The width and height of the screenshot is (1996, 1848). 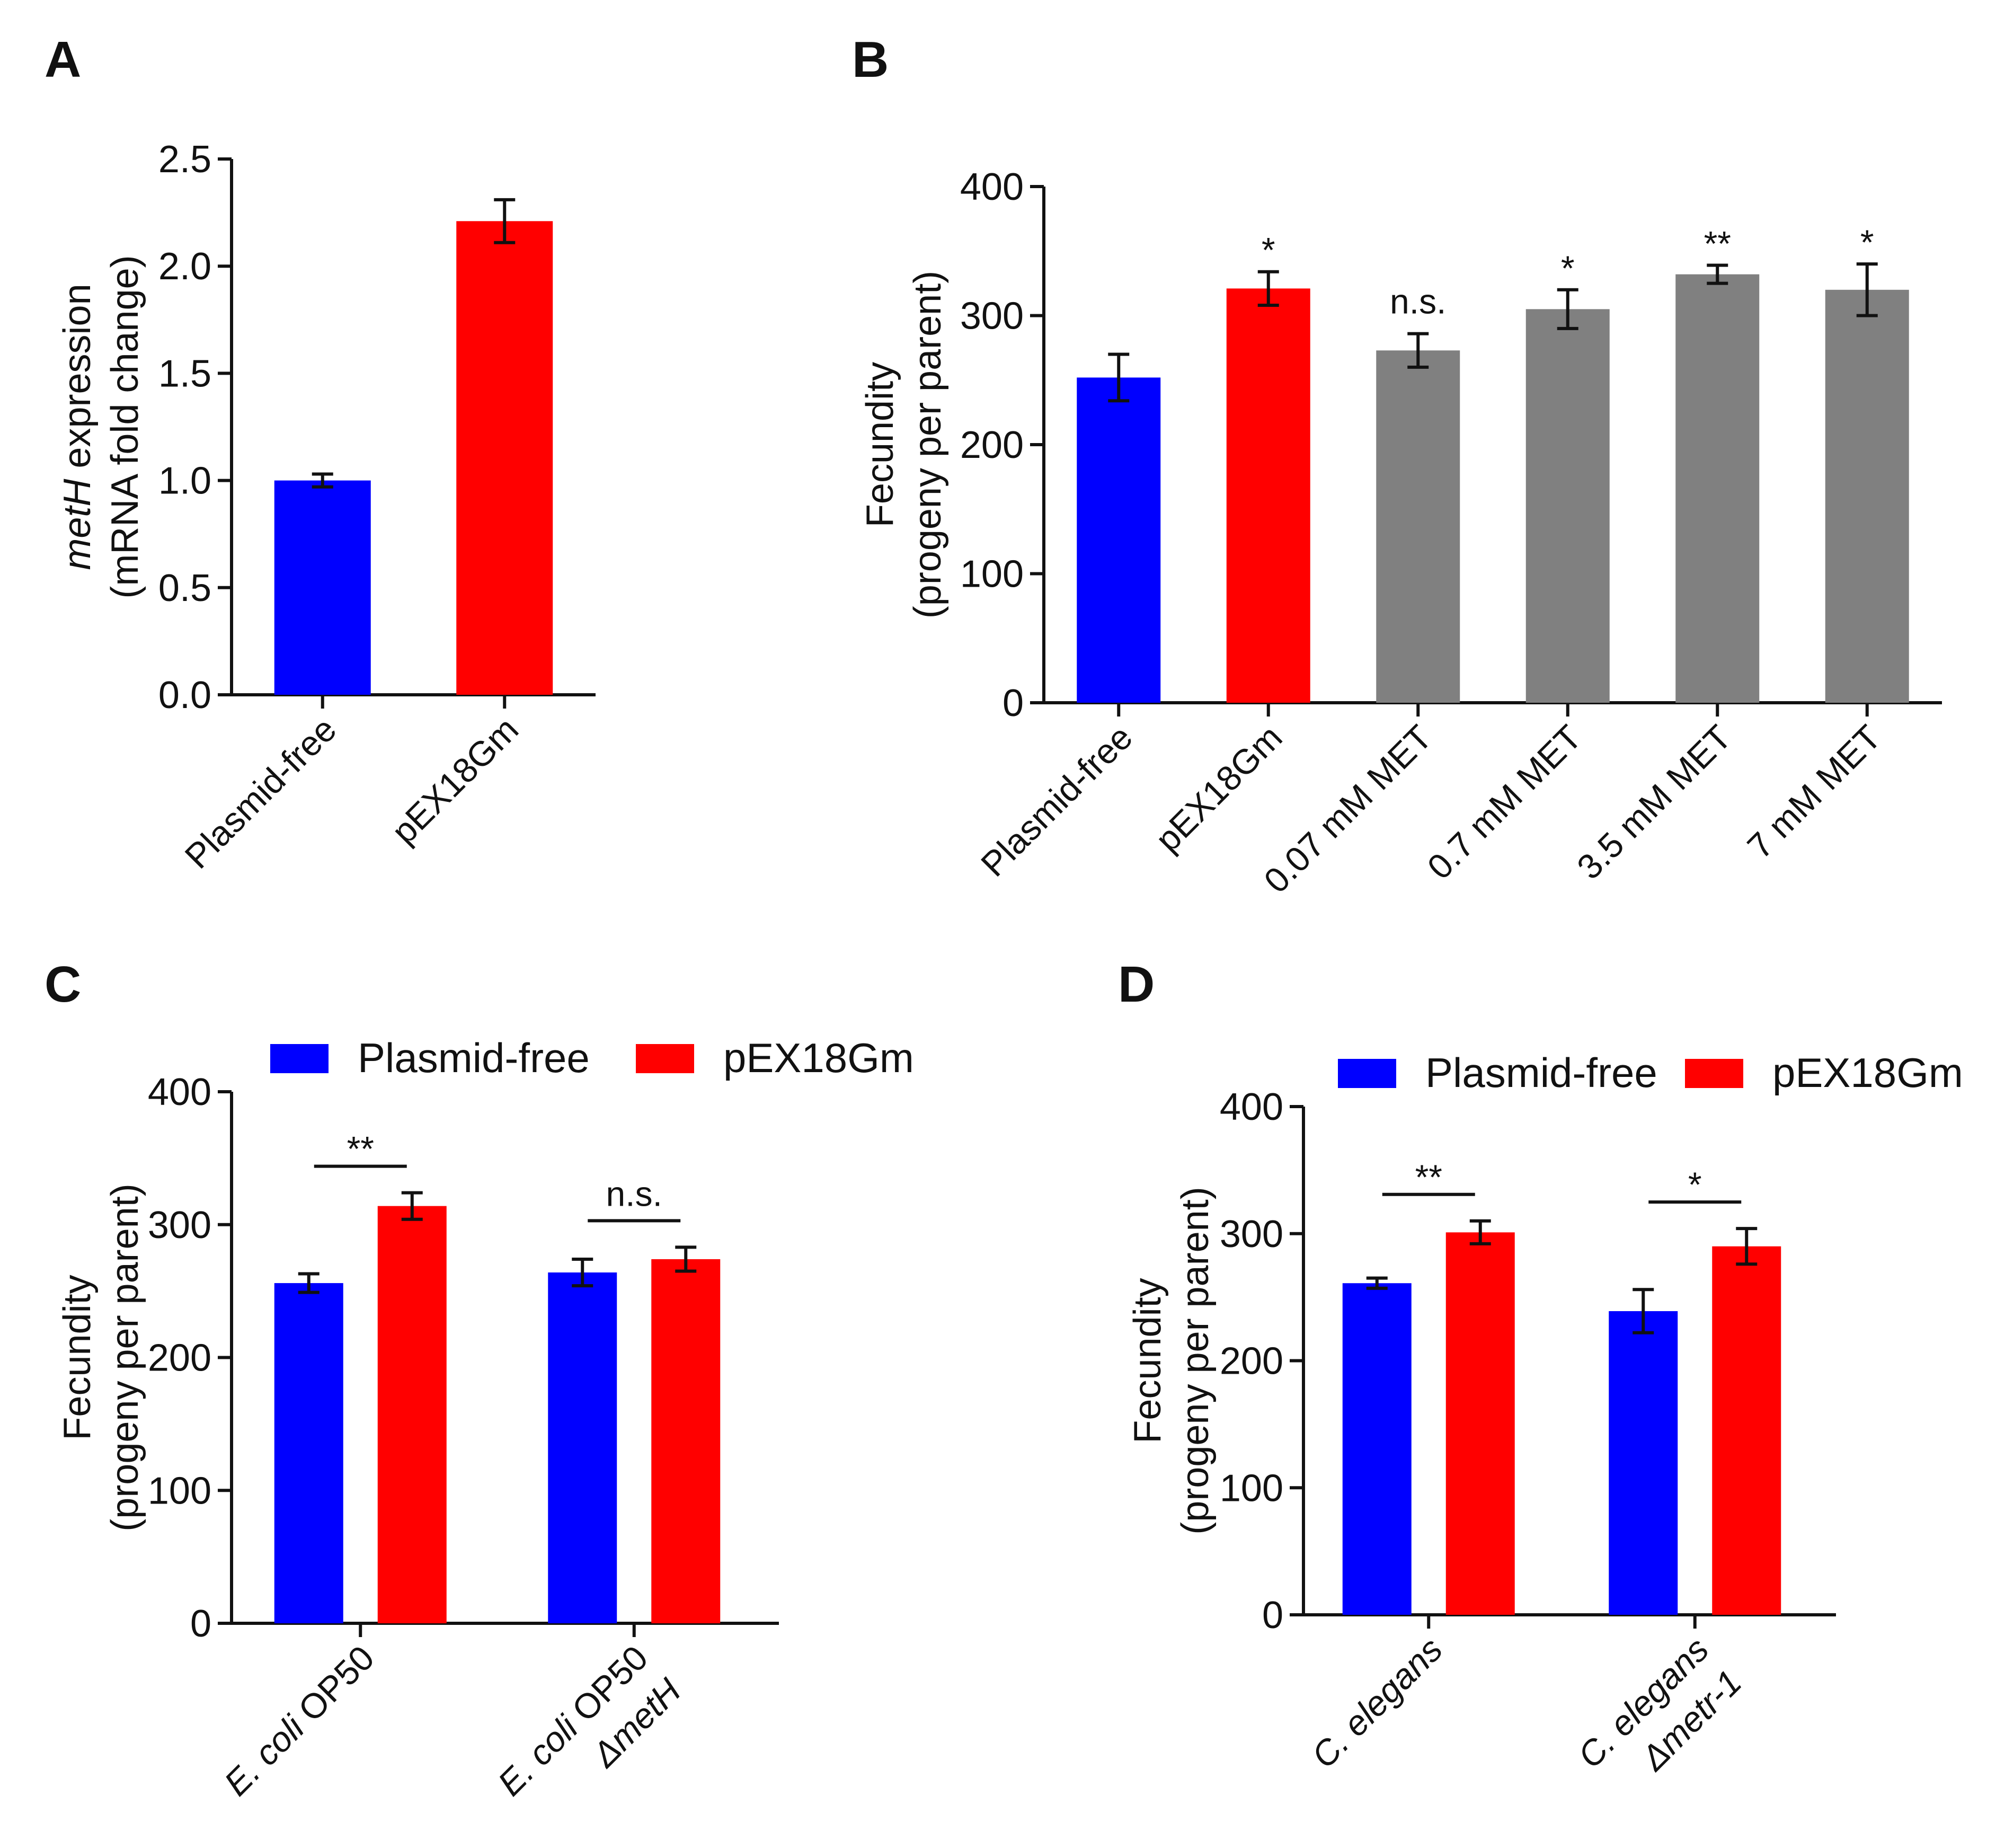 I want to click on panel-letter: A, so click(x=63, y=59).